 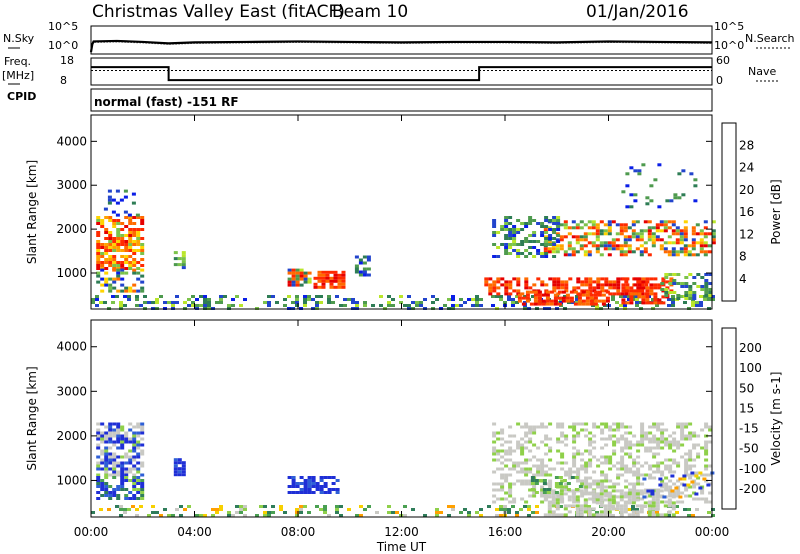 I want to click on velocity-cells, so click(x=403, y=469).